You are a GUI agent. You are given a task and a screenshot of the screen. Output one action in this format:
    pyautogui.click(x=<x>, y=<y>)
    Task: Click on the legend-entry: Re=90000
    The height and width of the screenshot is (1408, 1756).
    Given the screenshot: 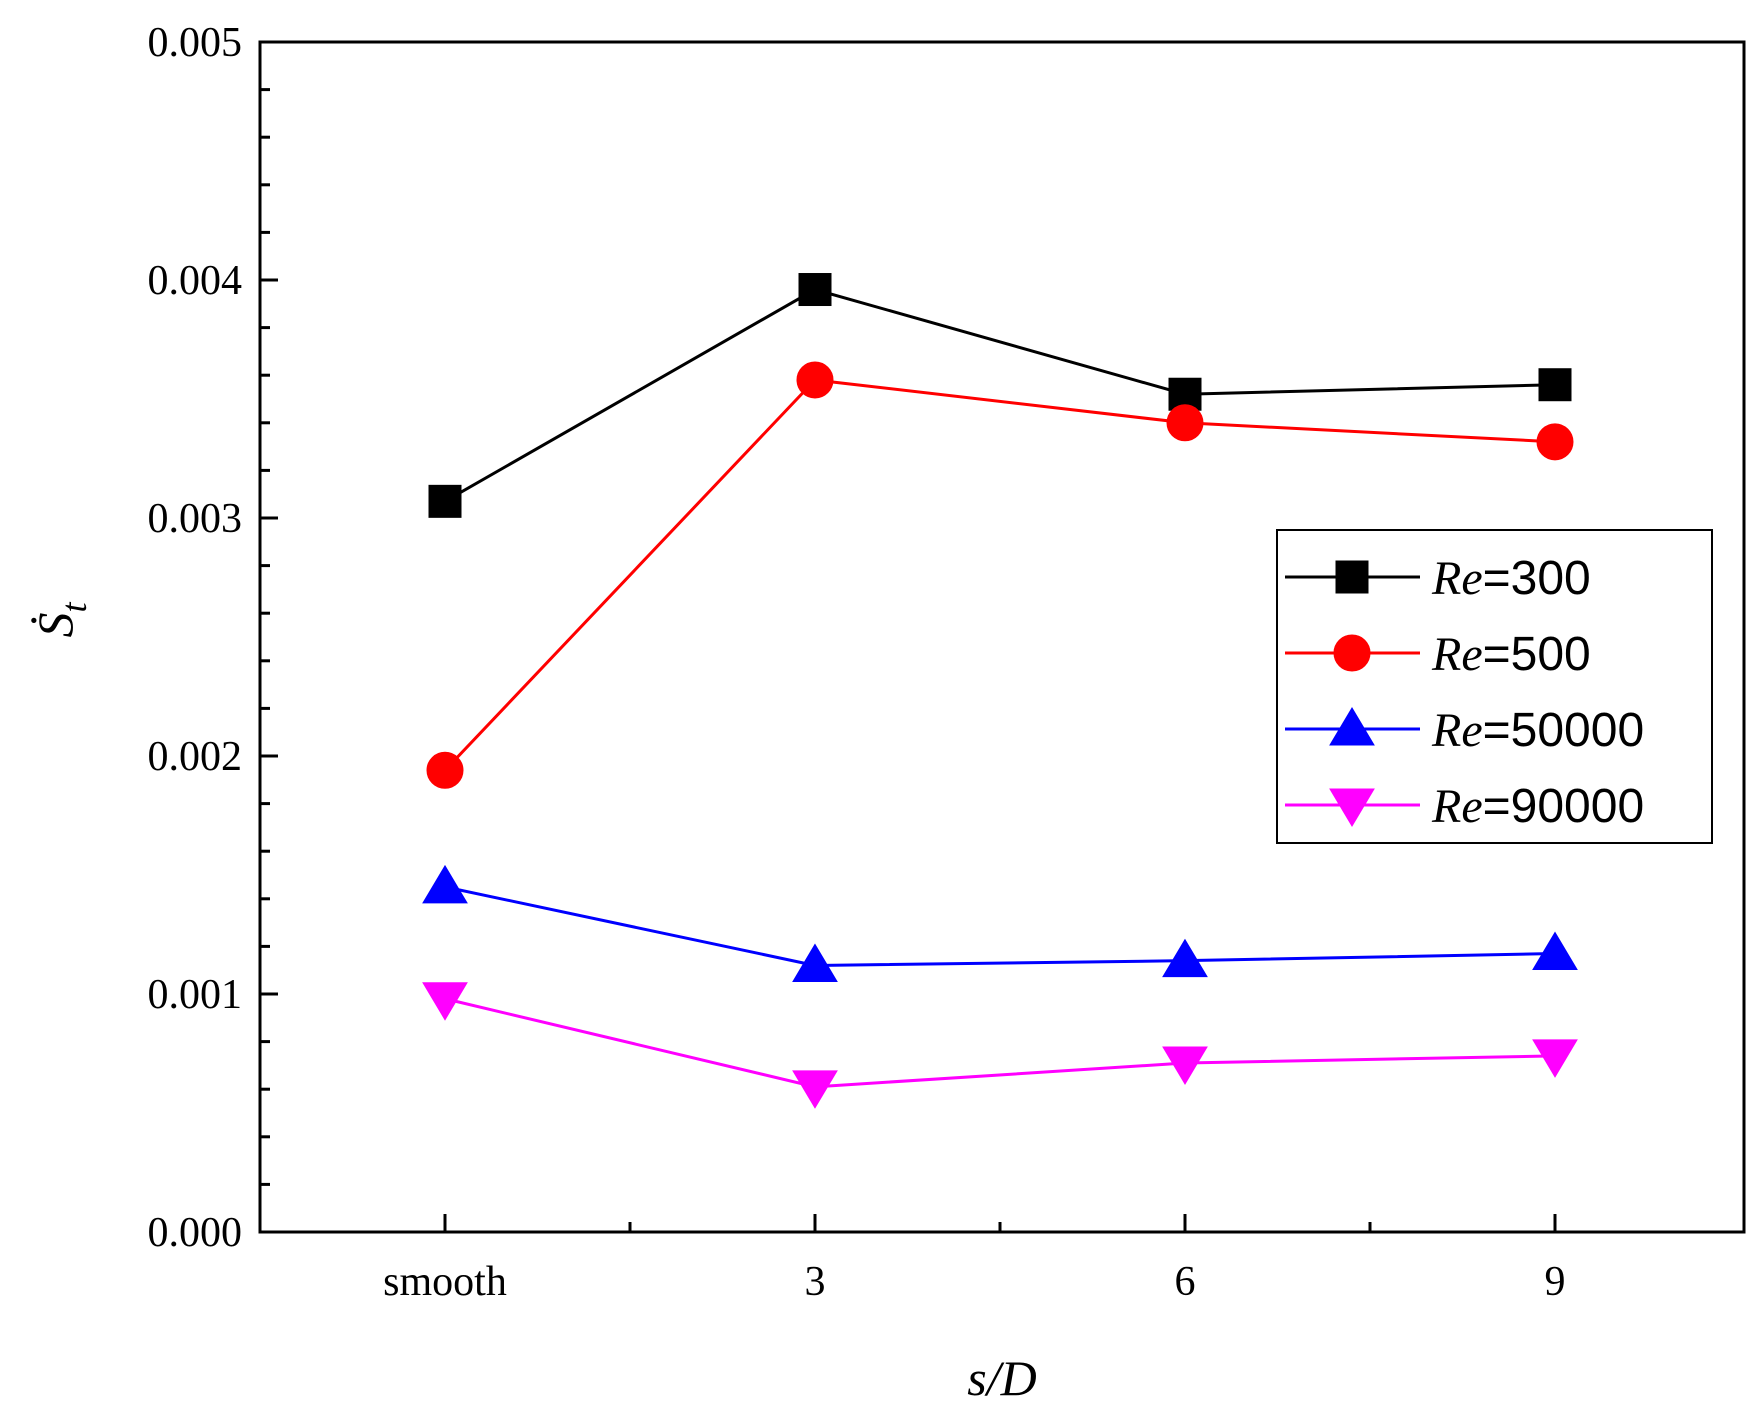 What is the action you would take?
    pyautogui.click(x=1464, y=806)
    